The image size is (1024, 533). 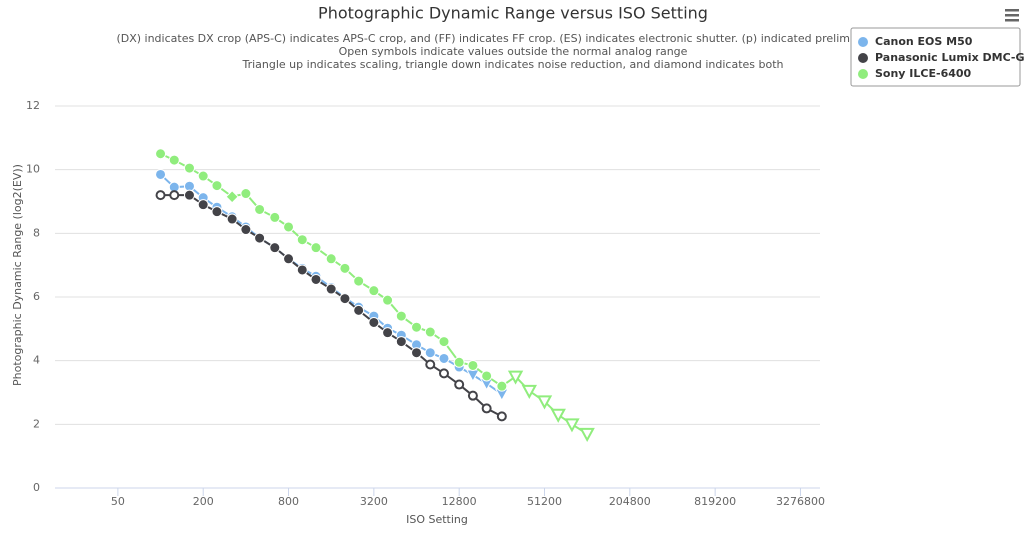 I want to click on x-tick-label: 3200, so click(x=374, y=501).